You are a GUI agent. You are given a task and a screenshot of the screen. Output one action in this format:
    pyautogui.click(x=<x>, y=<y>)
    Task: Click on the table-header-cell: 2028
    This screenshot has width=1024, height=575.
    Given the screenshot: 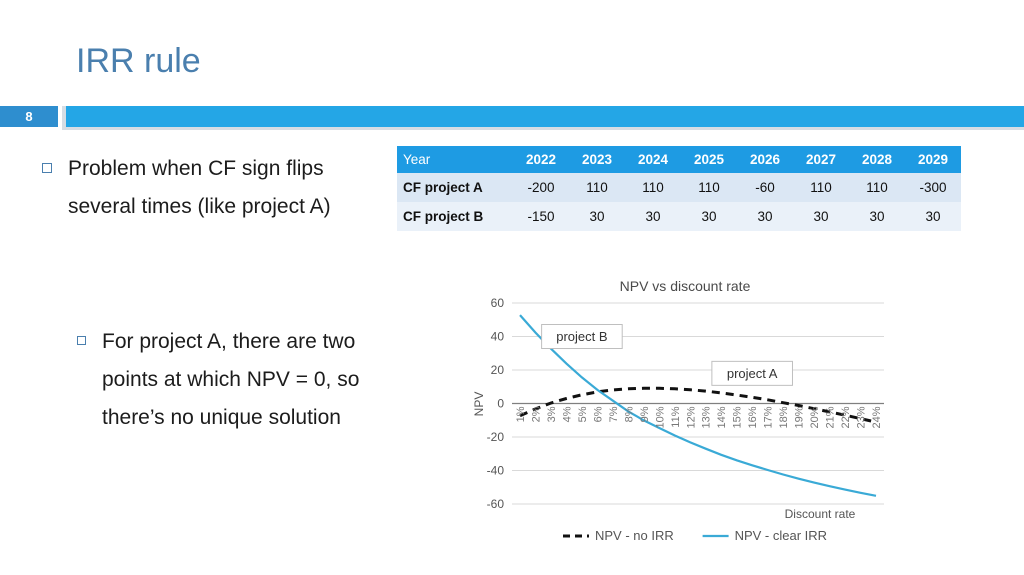 What is the action you would take?
    pyautogui.click(x=877, y=159)
    